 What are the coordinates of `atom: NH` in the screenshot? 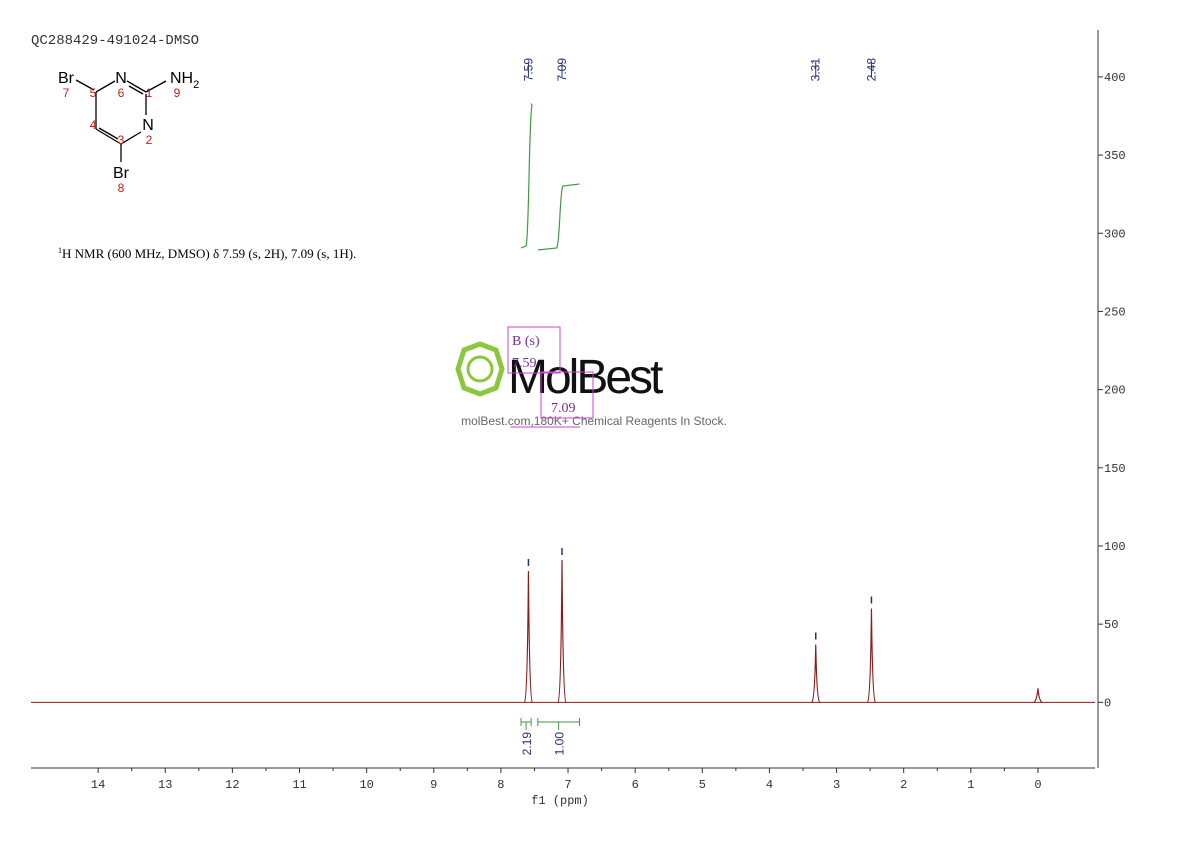 It's located at (181, 78).